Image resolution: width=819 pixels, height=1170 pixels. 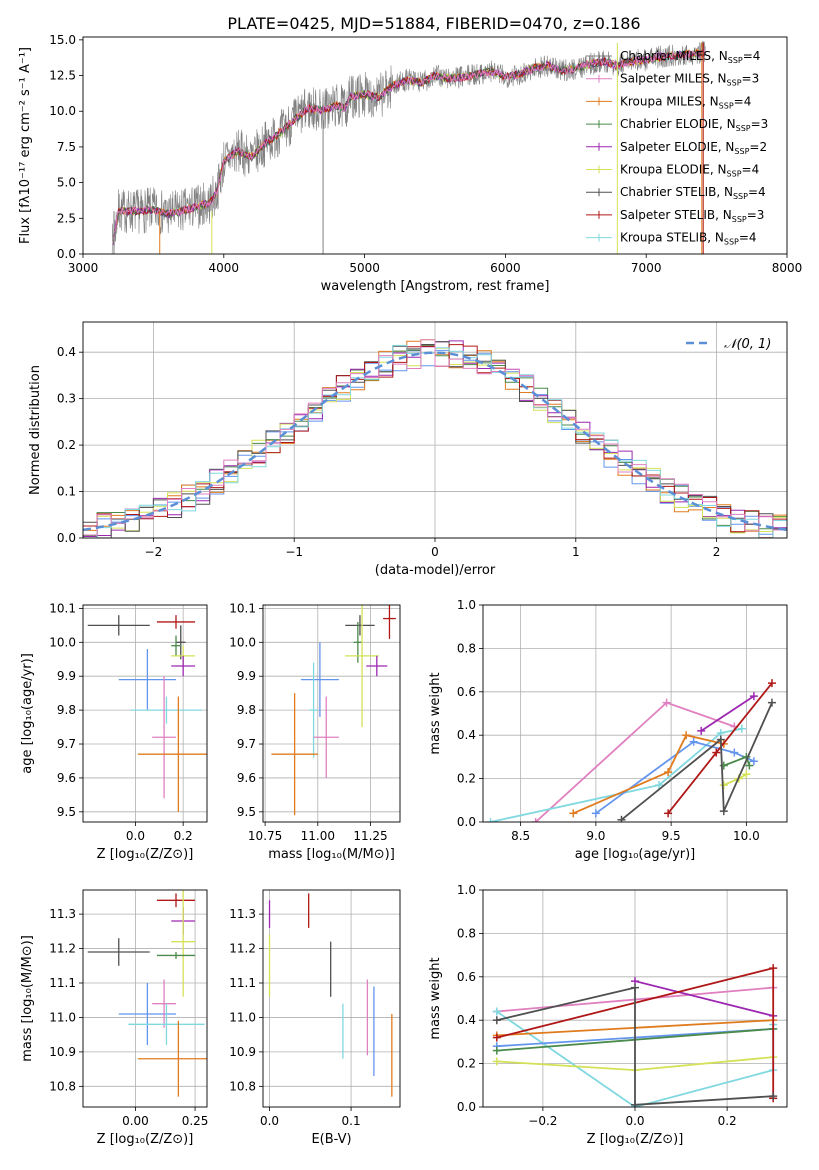 I want to click on legend-entry: Chabrier MILES, NSSP=4, so click(x=690, y=57).